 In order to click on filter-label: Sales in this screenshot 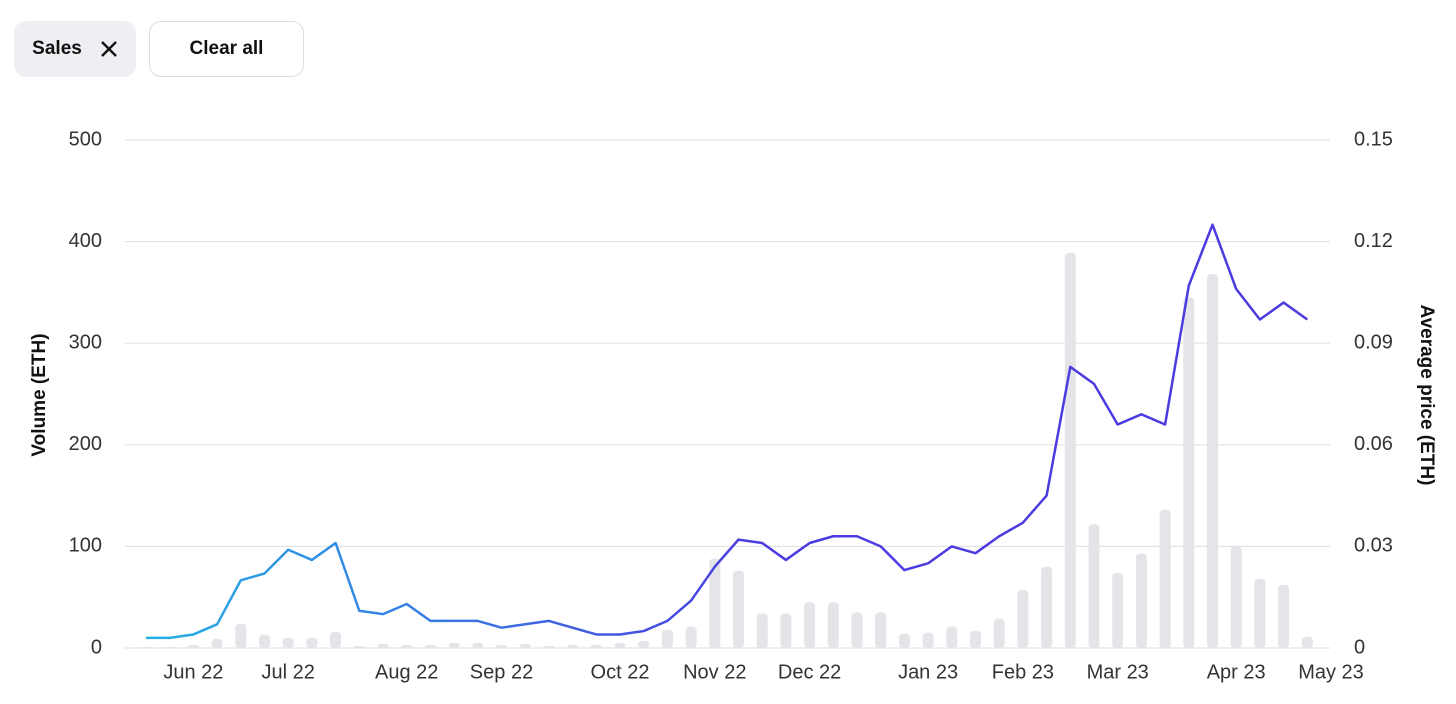, I will do `click(57, 48)`.